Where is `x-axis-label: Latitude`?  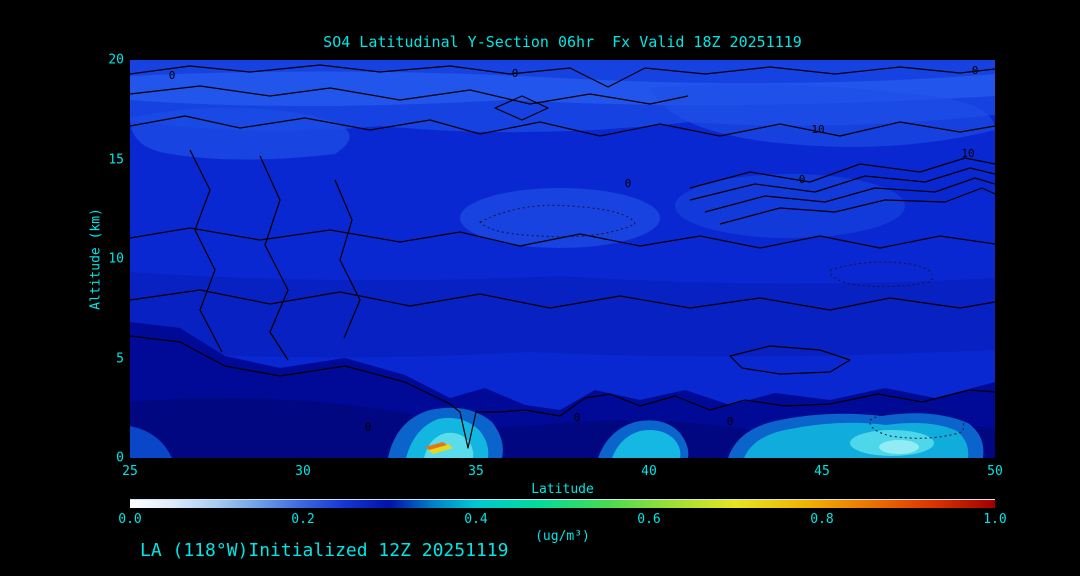
x-axis-label: Latitude is located at coordinates (562, 489).